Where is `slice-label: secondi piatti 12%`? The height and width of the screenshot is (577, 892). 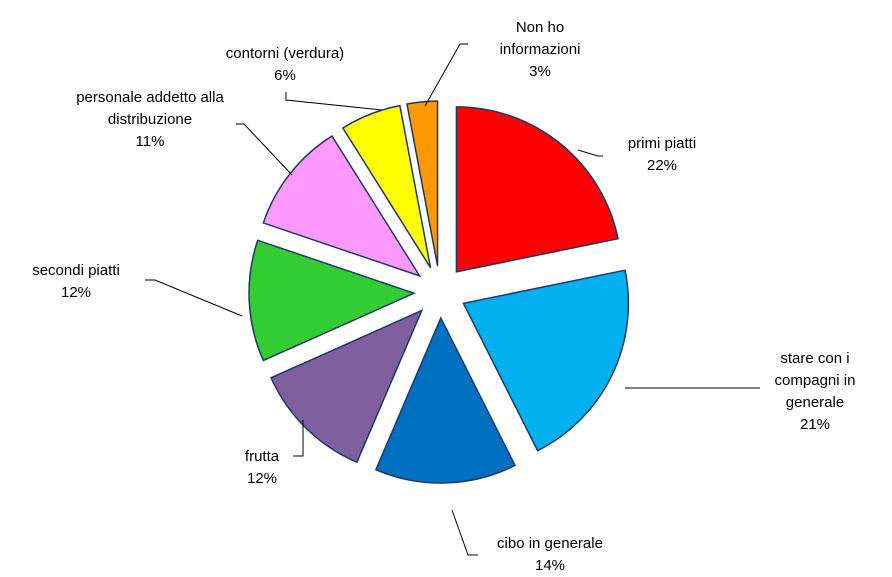 slice-label: secondi piatti 12% is located at coordinates (78, 282).